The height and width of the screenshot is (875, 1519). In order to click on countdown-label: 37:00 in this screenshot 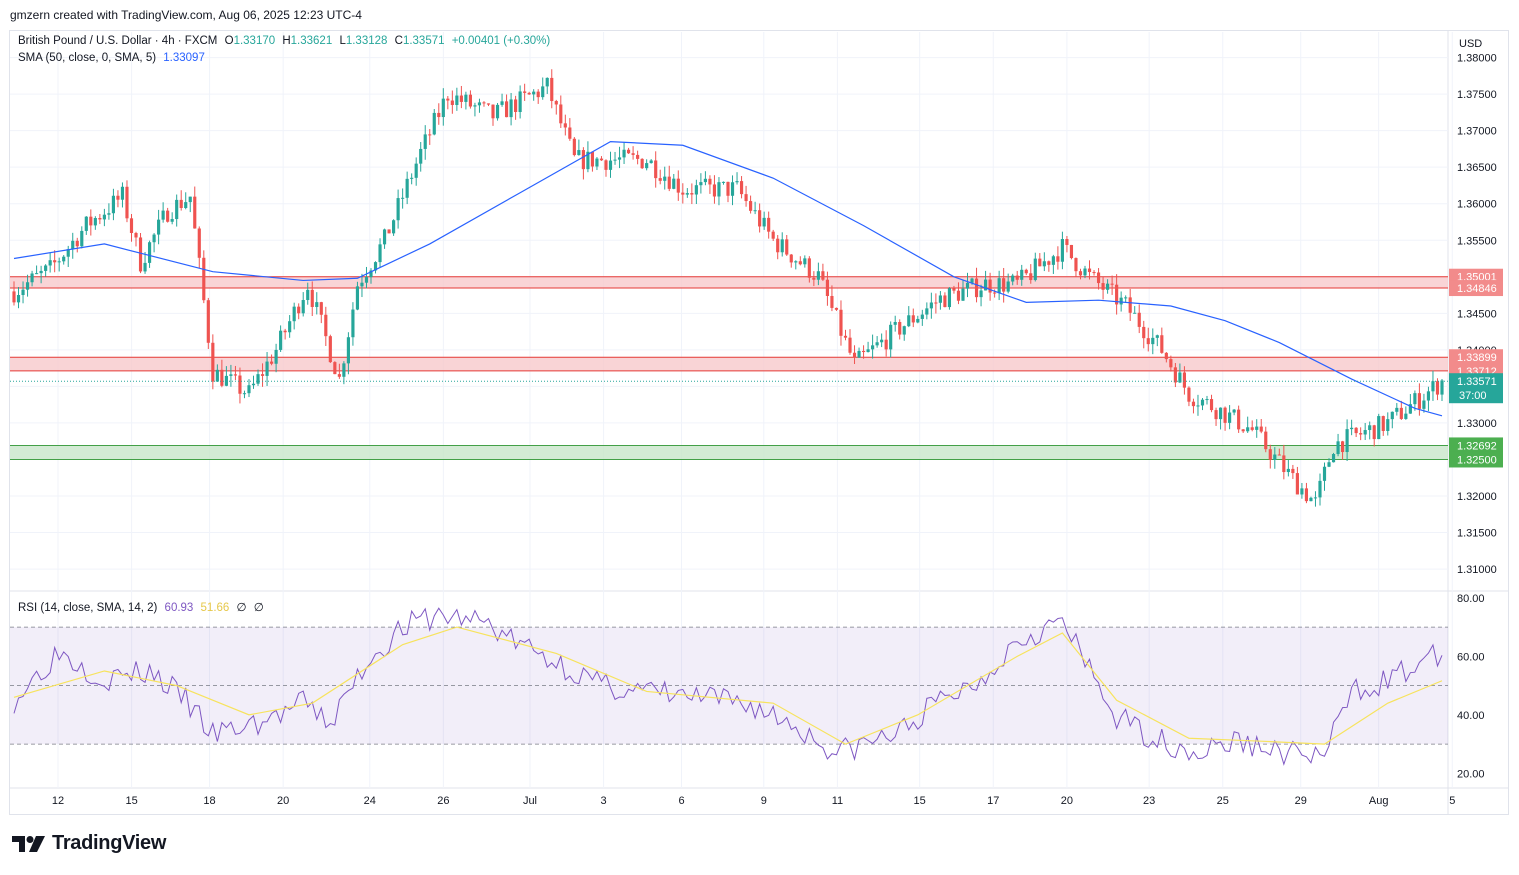, I will do `click(1473, 396)`.